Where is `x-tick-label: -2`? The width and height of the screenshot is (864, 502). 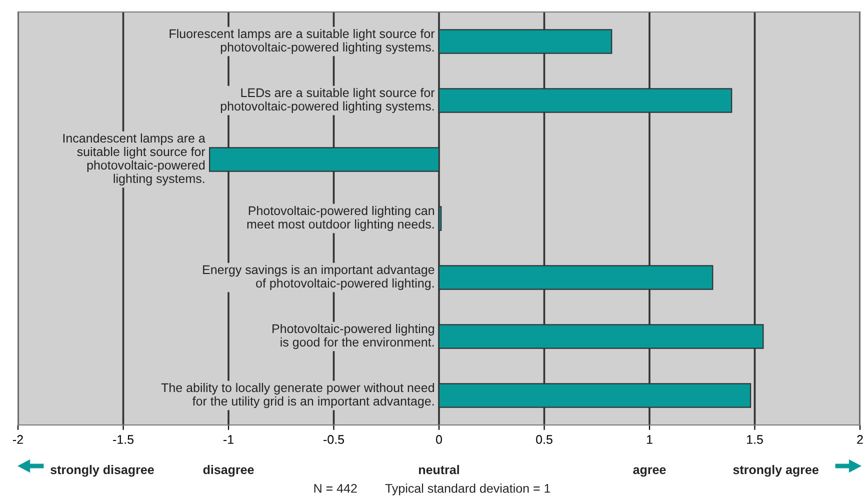
x-tick-label: -2 is located at coordinates (18, 439).